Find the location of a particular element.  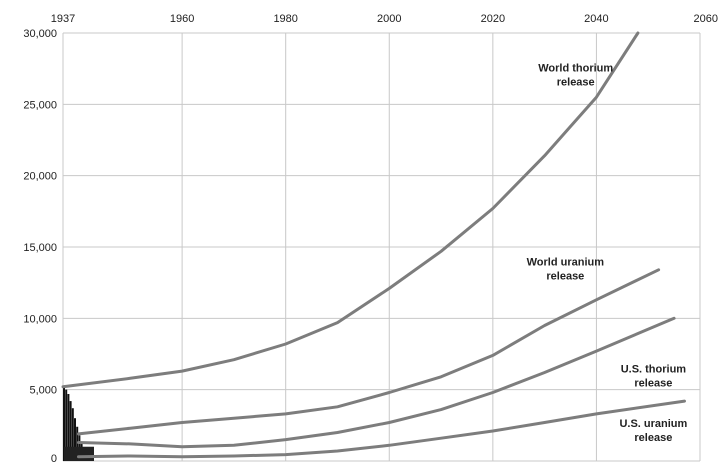

y-tick-label: 15,000 is located at coordinates (40, 248).